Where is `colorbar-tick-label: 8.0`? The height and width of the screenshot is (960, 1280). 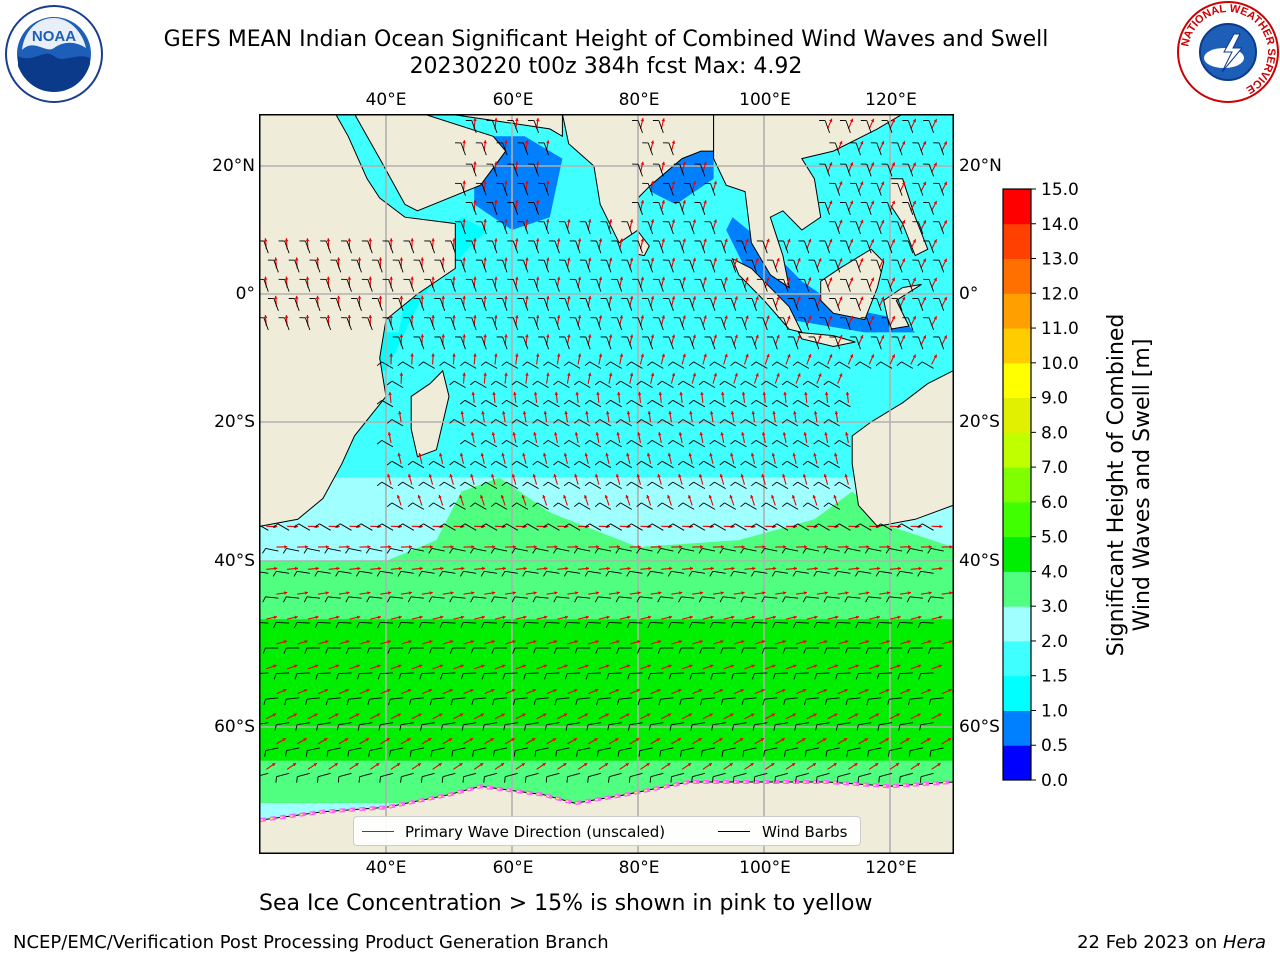 colorbar-tick-label: 8.0 is located at coordinates (1054, 433).